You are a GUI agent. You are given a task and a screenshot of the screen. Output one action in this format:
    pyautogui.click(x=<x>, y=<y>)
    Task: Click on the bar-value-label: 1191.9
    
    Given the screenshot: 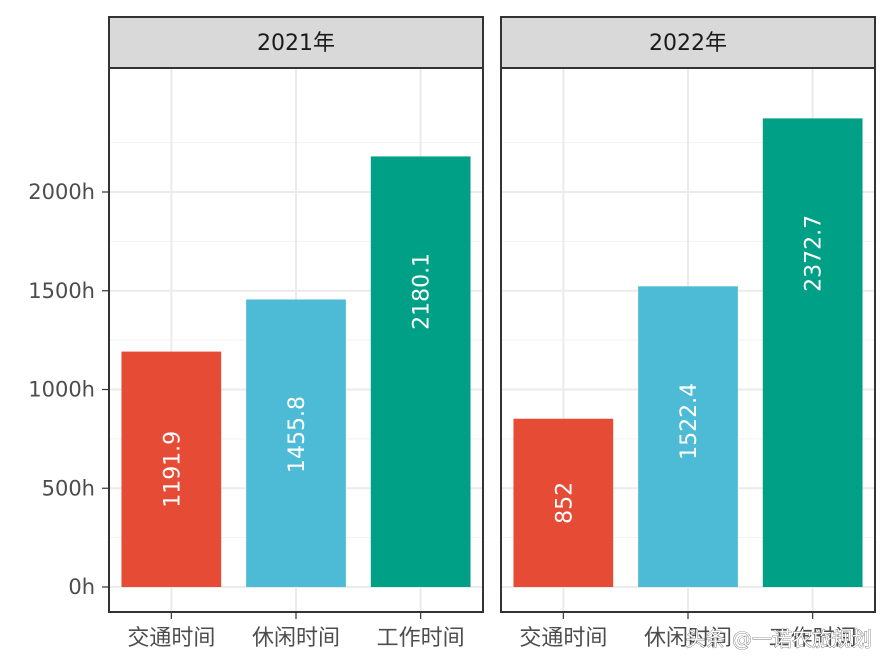 What is the action you would take?
    pyautogui.click(x=172, y=469)
    